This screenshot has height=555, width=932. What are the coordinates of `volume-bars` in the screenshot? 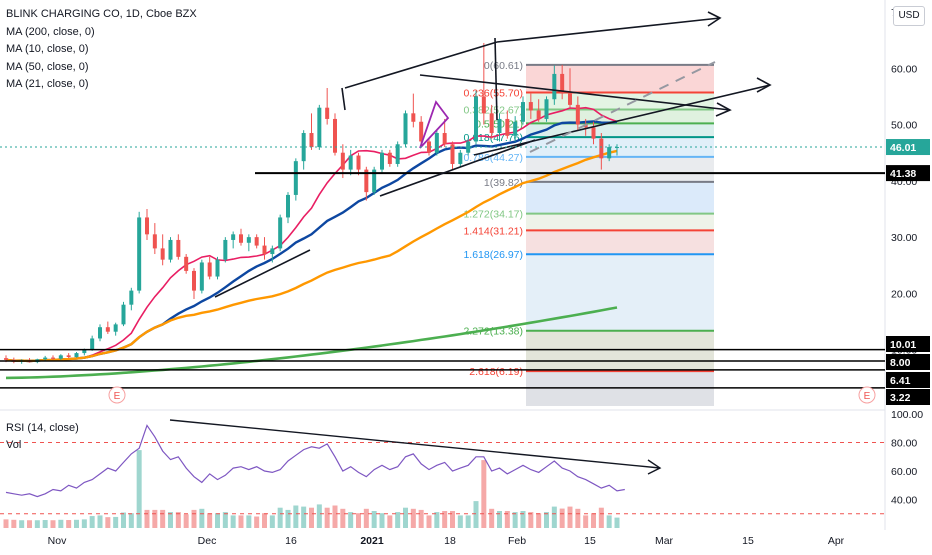 It's located at (311, 489).